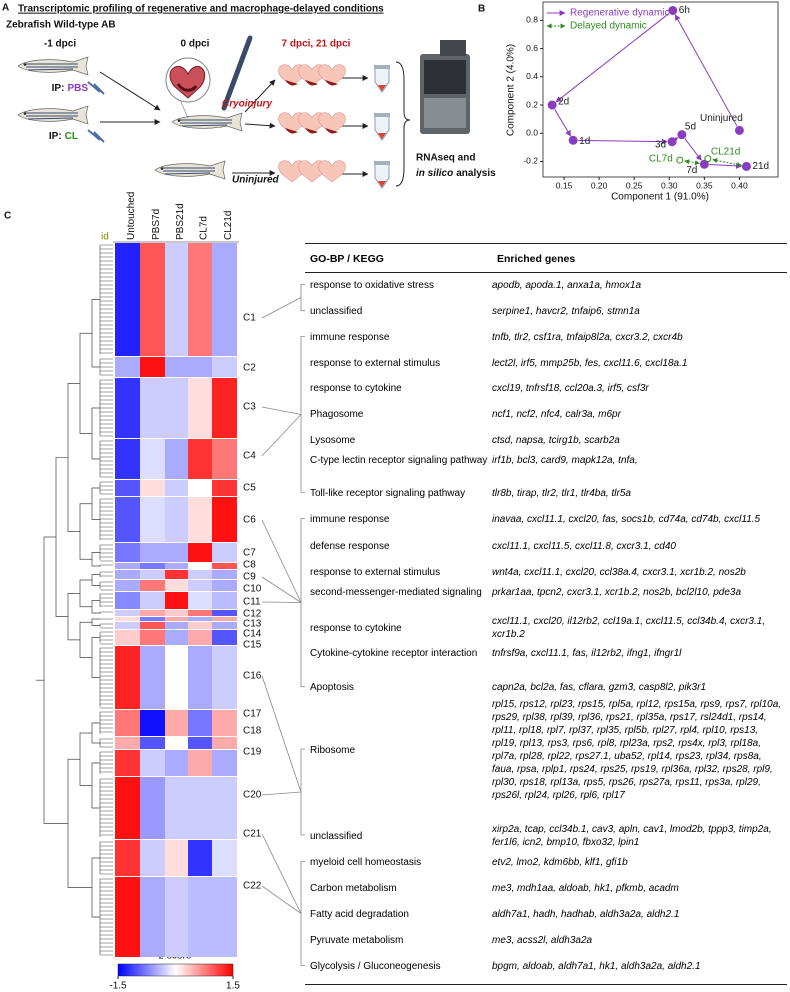 This screenshot has width=790, height=992. Describe the element at coordinates (536, 259) in the screenshot. I see `header-cell: Enriched genes` at that location.